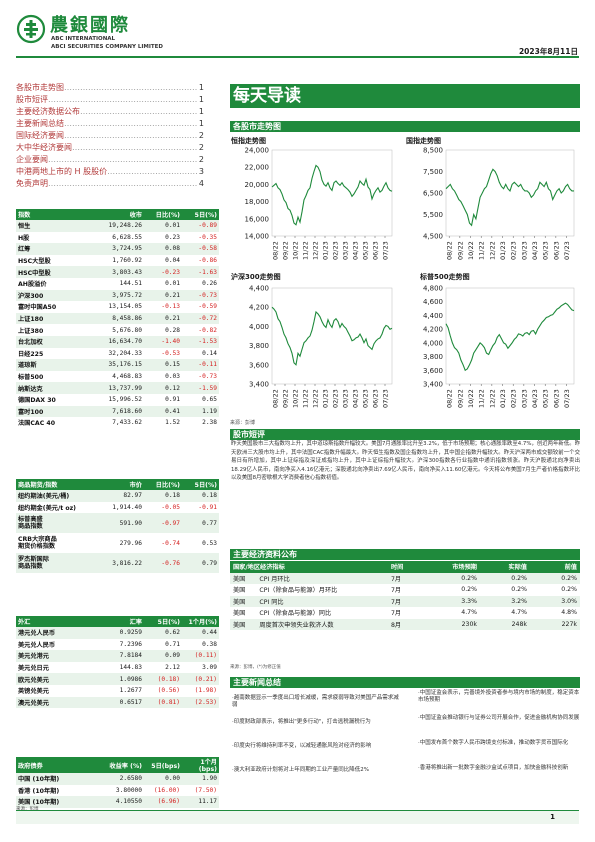 This screenshot has height=842, width=595. Describe the element at coordinates (259, 365) in the screenshot. I see `y-tick-label: 3,600` at that location.